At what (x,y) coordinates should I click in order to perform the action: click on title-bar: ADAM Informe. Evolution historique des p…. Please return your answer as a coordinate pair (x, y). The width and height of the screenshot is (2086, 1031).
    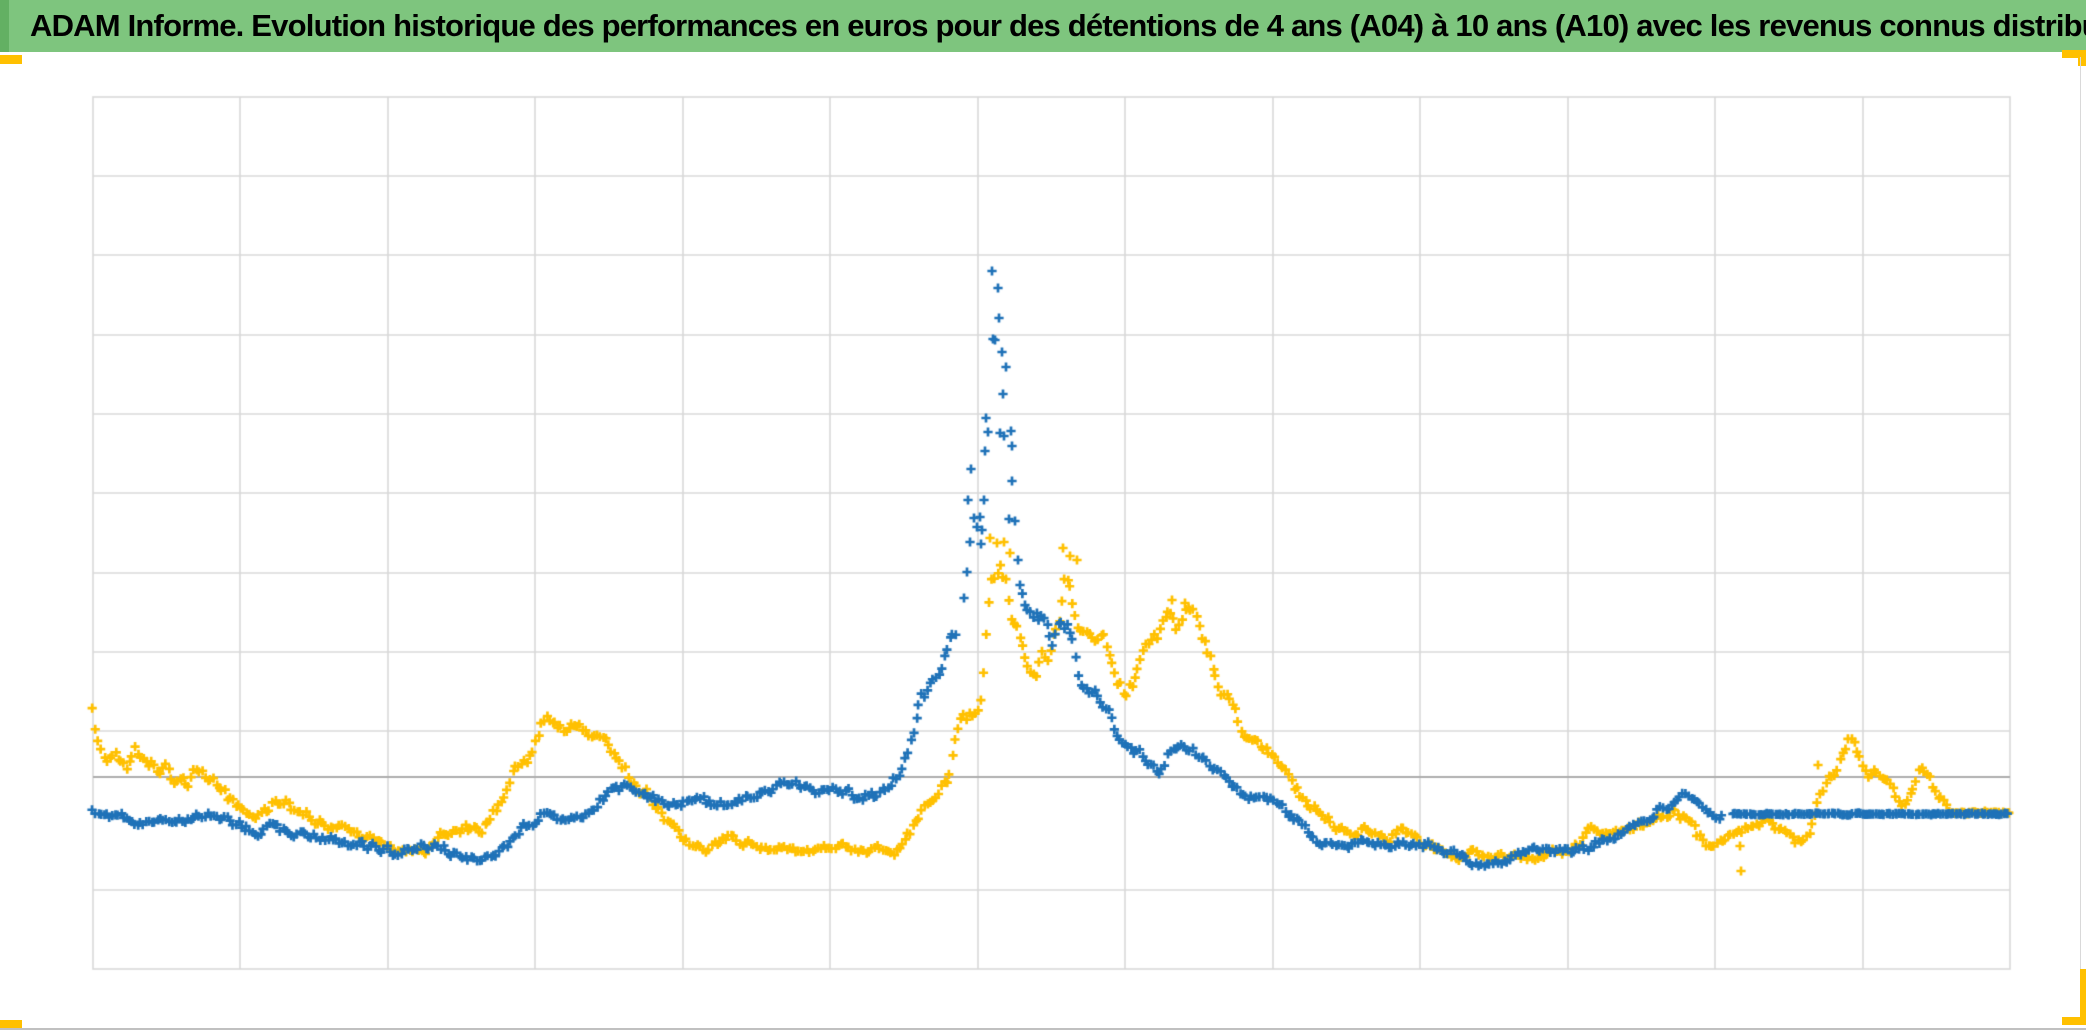
    Looking at the image, I should click on (1043, 26).